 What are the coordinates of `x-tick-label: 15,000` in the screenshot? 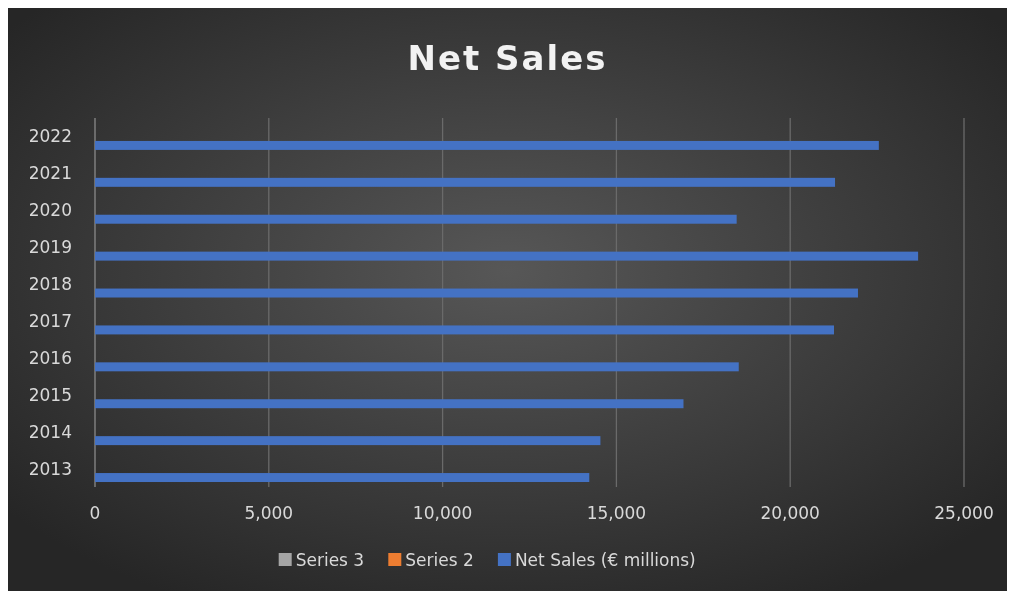 It's located at (616, 513).